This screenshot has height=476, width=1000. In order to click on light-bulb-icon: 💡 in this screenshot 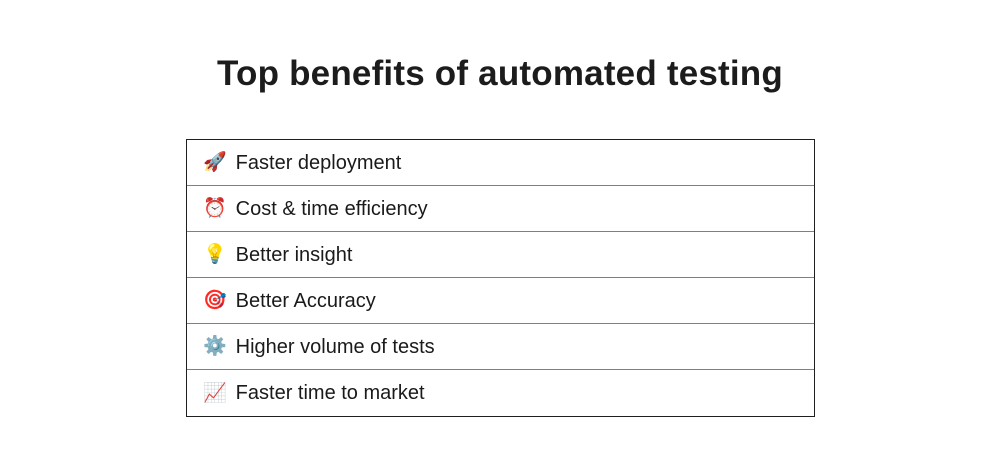, I will do `click(215, 254)`.